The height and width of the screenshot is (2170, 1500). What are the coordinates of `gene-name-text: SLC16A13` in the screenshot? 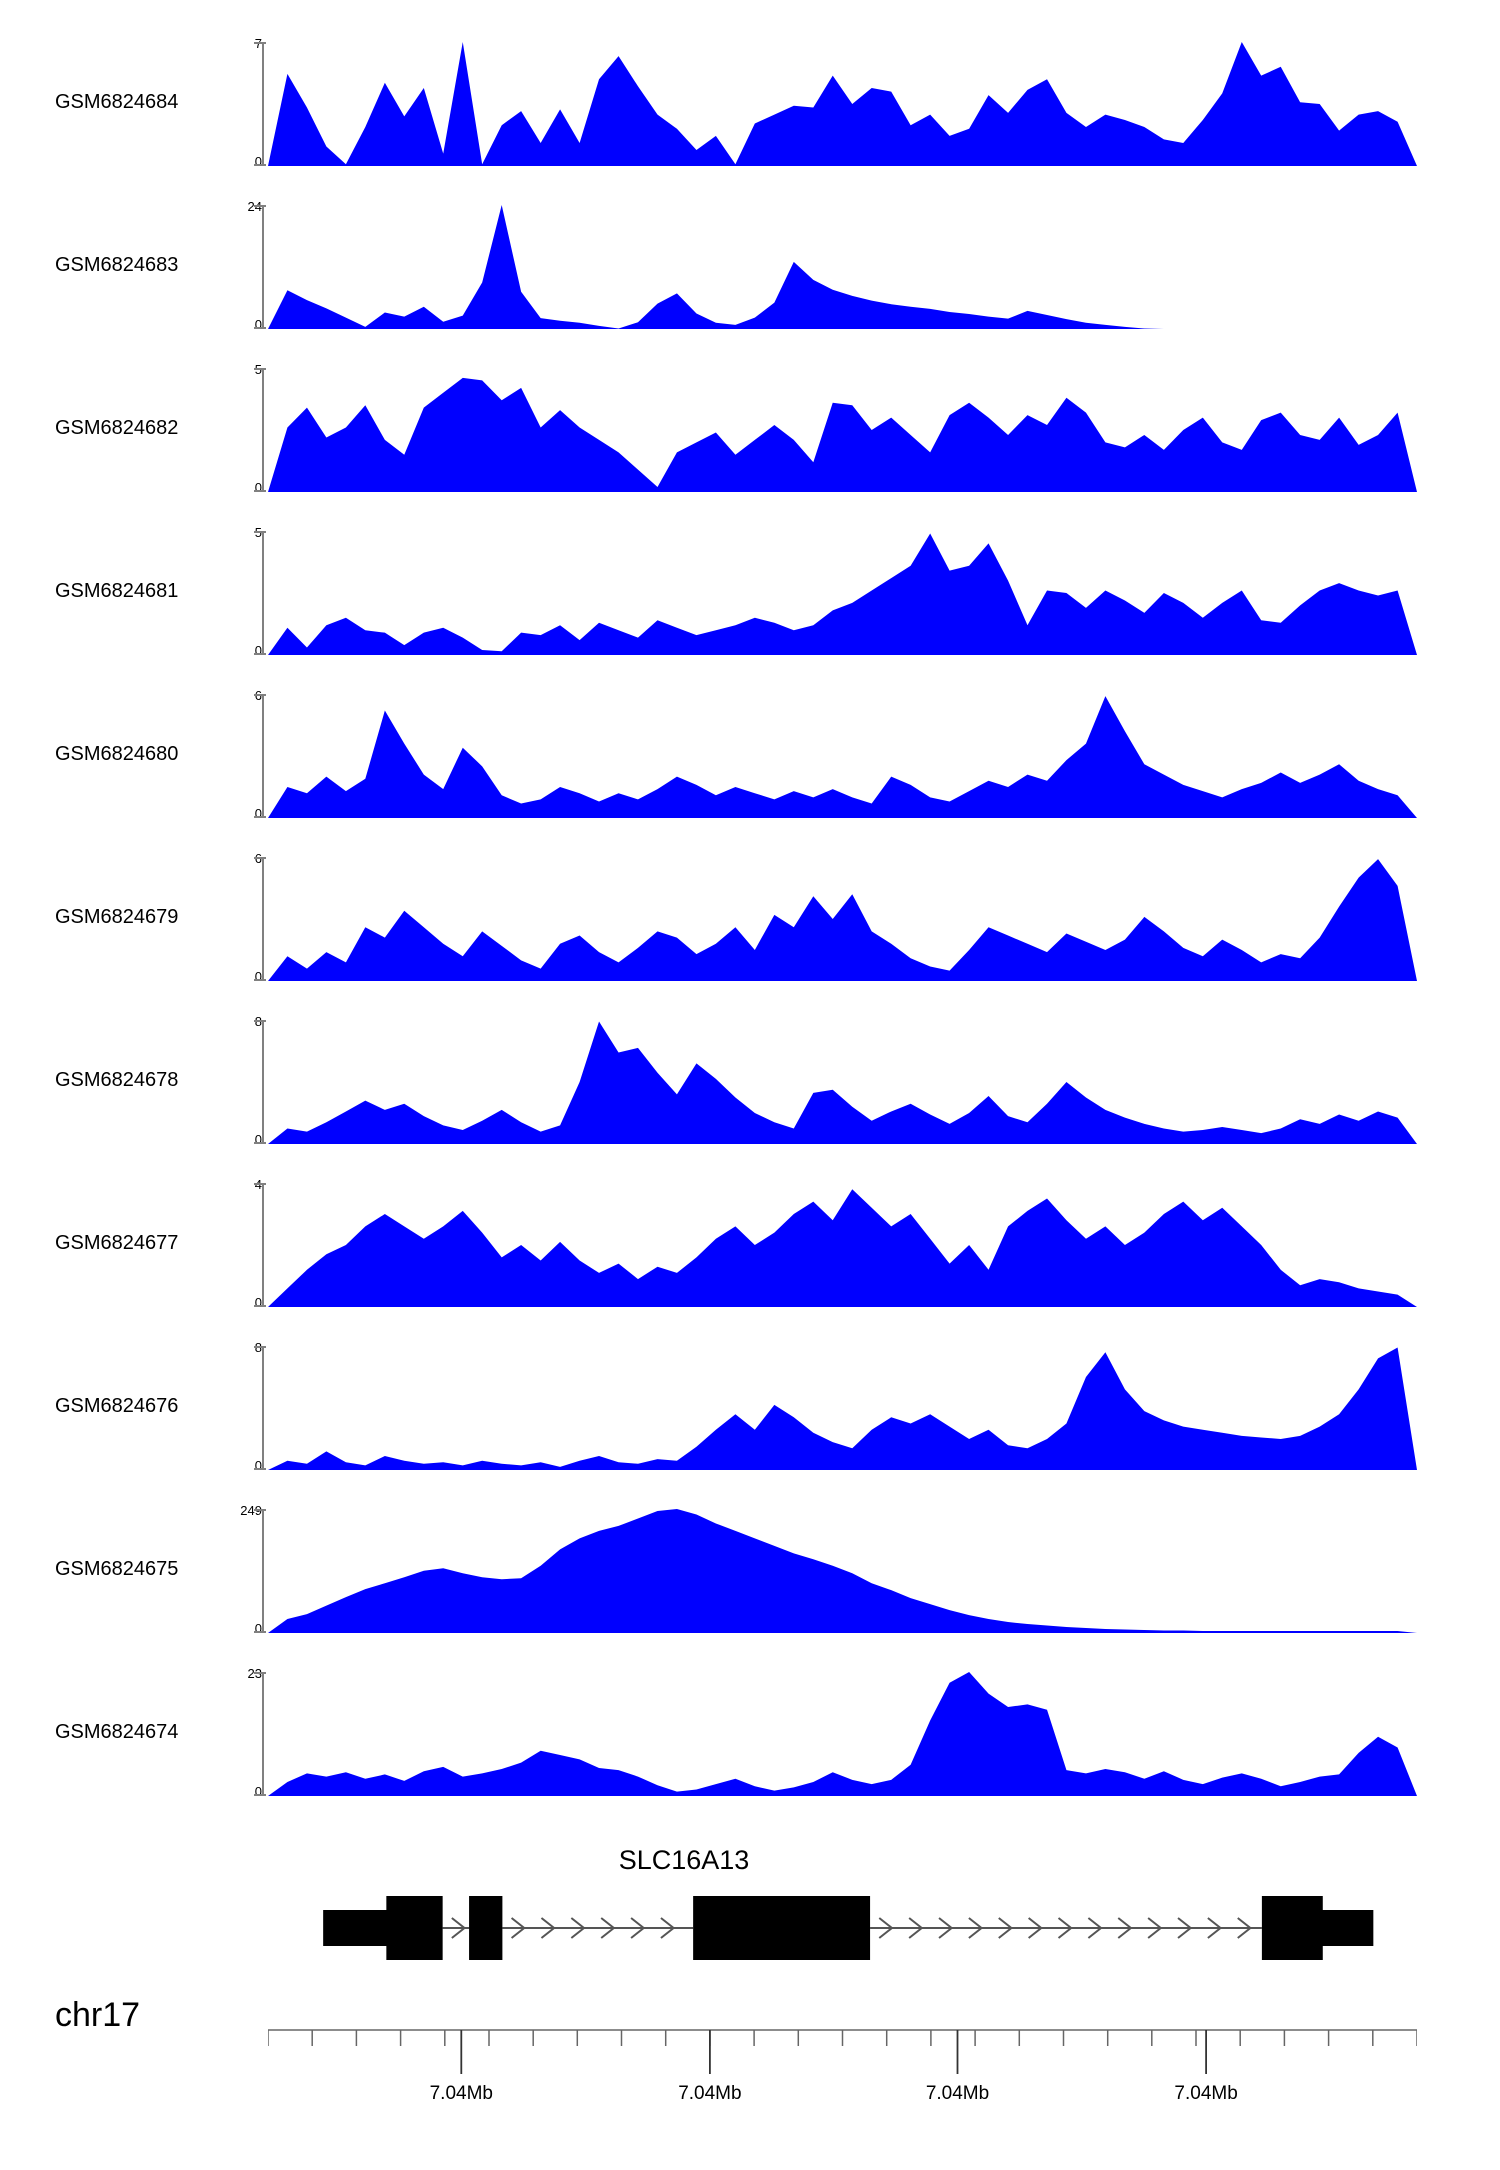 It's located at (684, 1860).